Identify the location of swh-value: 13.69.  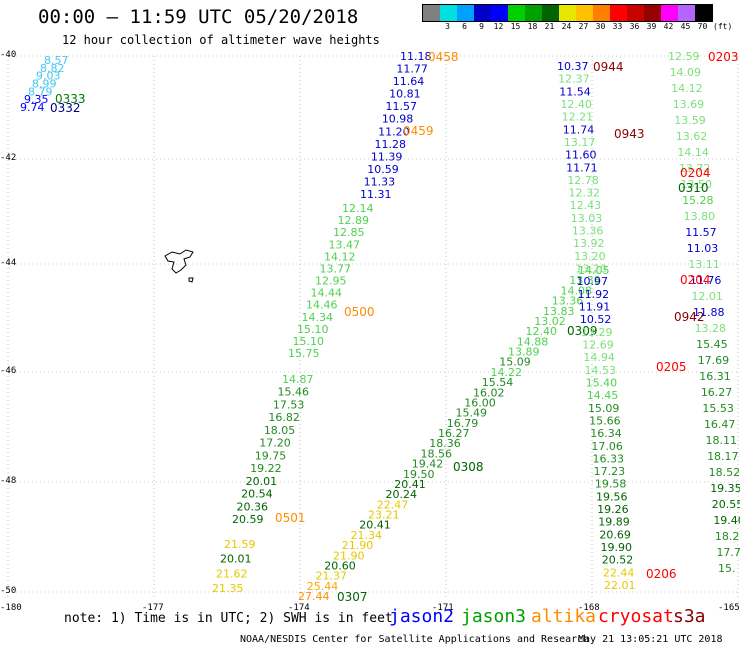
(689, 104).